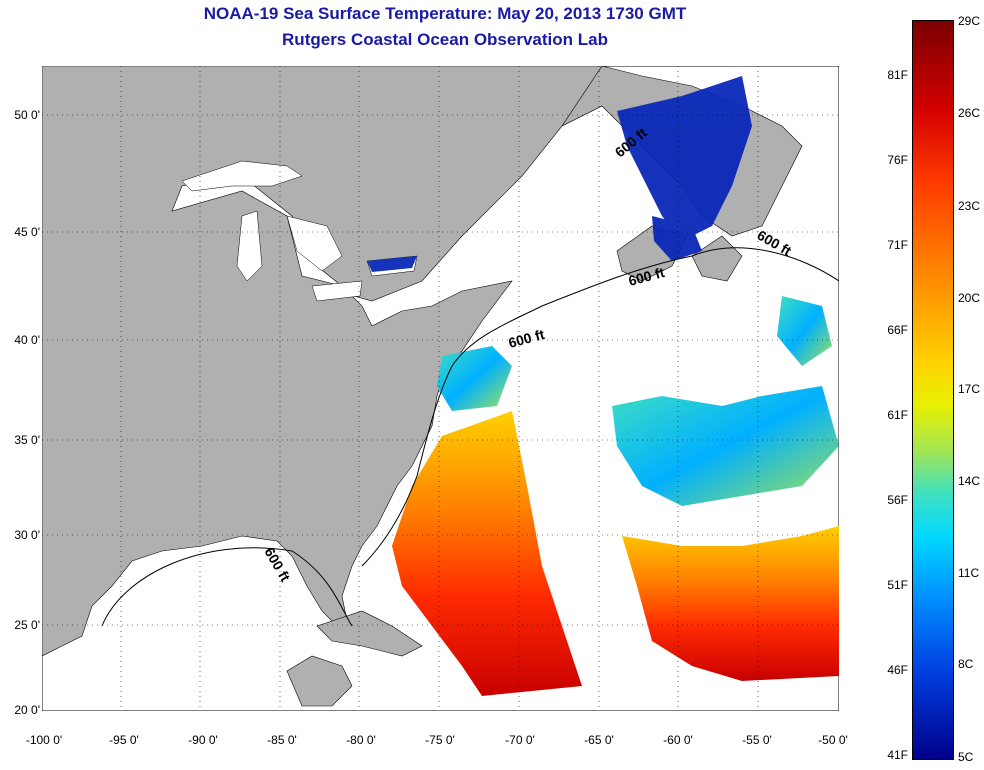 This screenshot has width=984, height=770. I want to click on lon-label: -85 0', so click(282, 740).